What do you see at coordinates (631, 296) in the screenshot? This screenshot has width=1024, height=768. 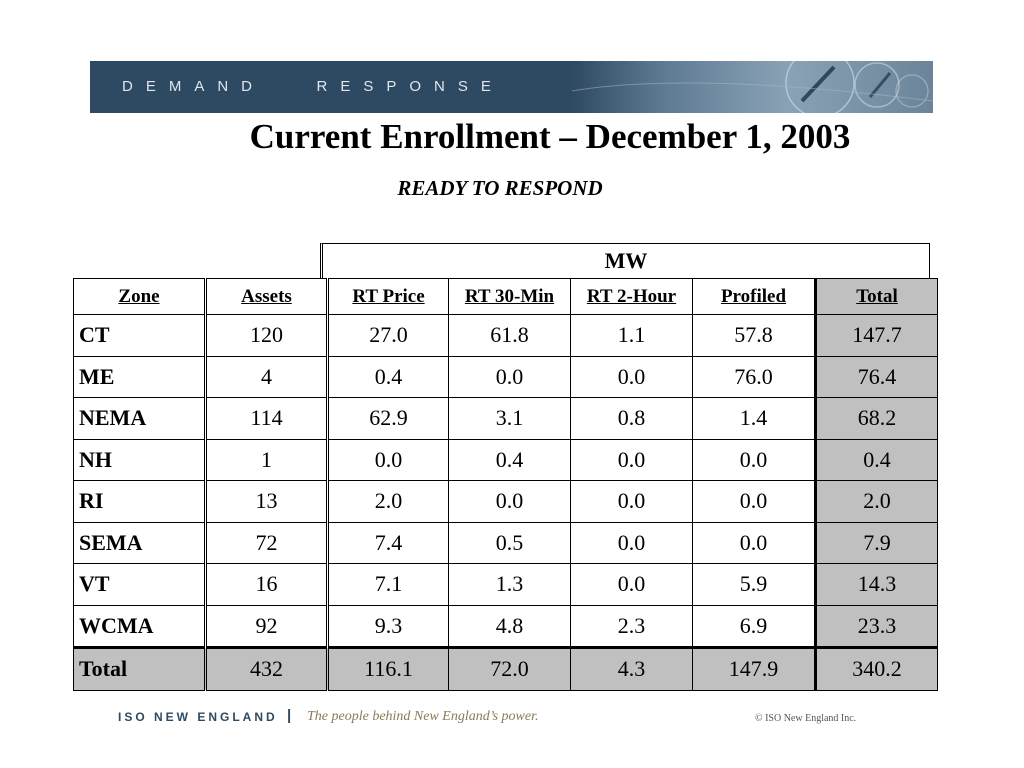 I see `column-header: RT 2-Hour` at bounding box center [631, 296].